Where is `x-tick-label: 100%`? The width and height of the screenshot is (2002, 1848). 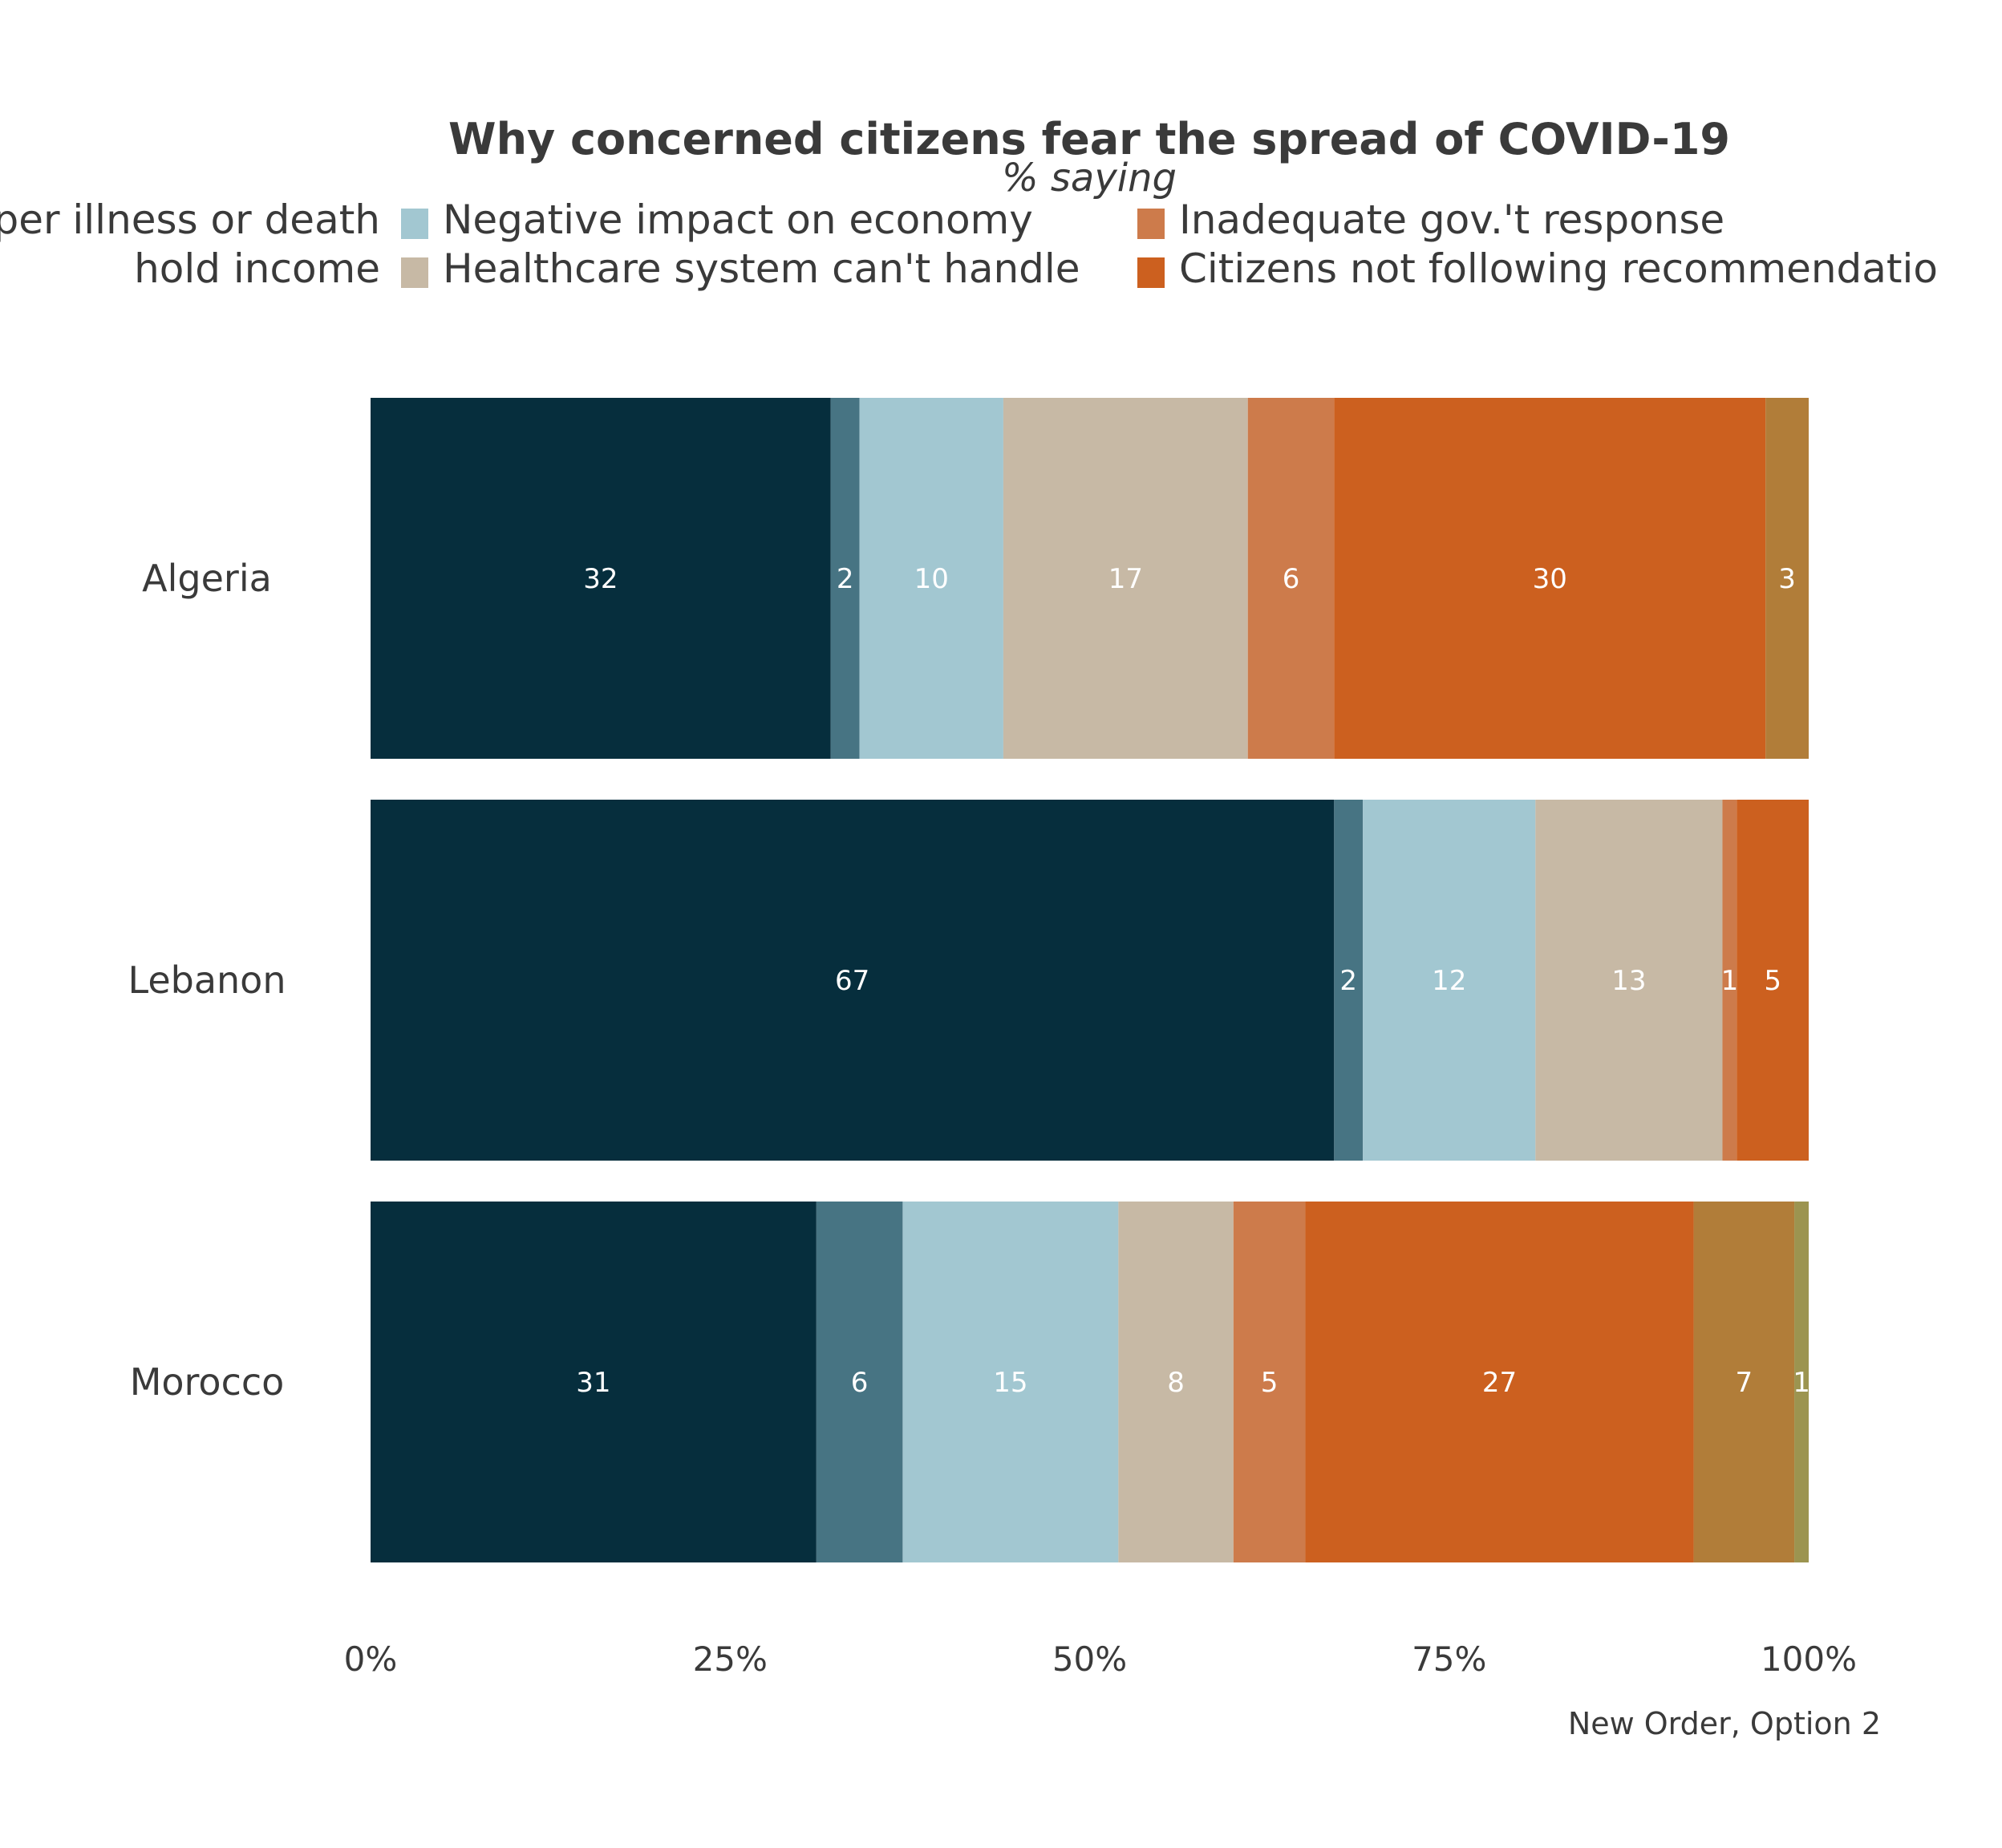
x-tick-label: 100% is located at coordinates (1809, 1659).